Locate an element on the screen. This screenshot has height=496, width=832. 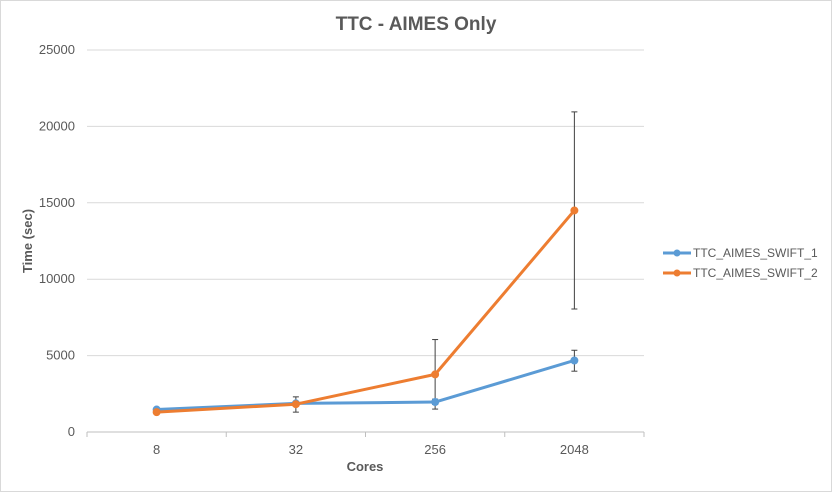
x-tick-label: 32 is located at coordinates (296, 449).